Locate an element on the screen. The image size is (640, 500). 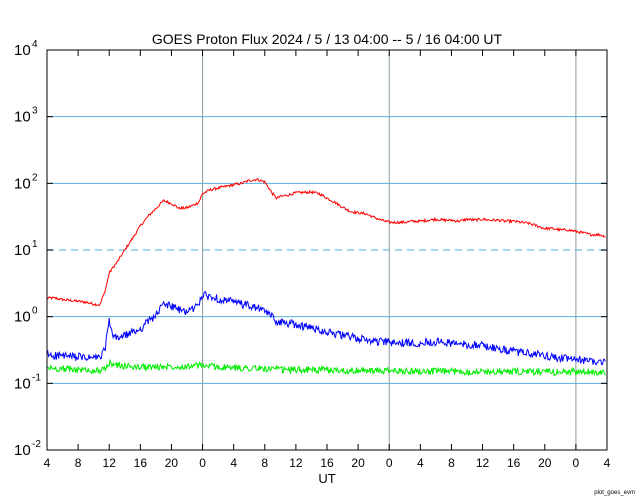
y-tick-exponent: 2 is located at coordinates (35, 177).